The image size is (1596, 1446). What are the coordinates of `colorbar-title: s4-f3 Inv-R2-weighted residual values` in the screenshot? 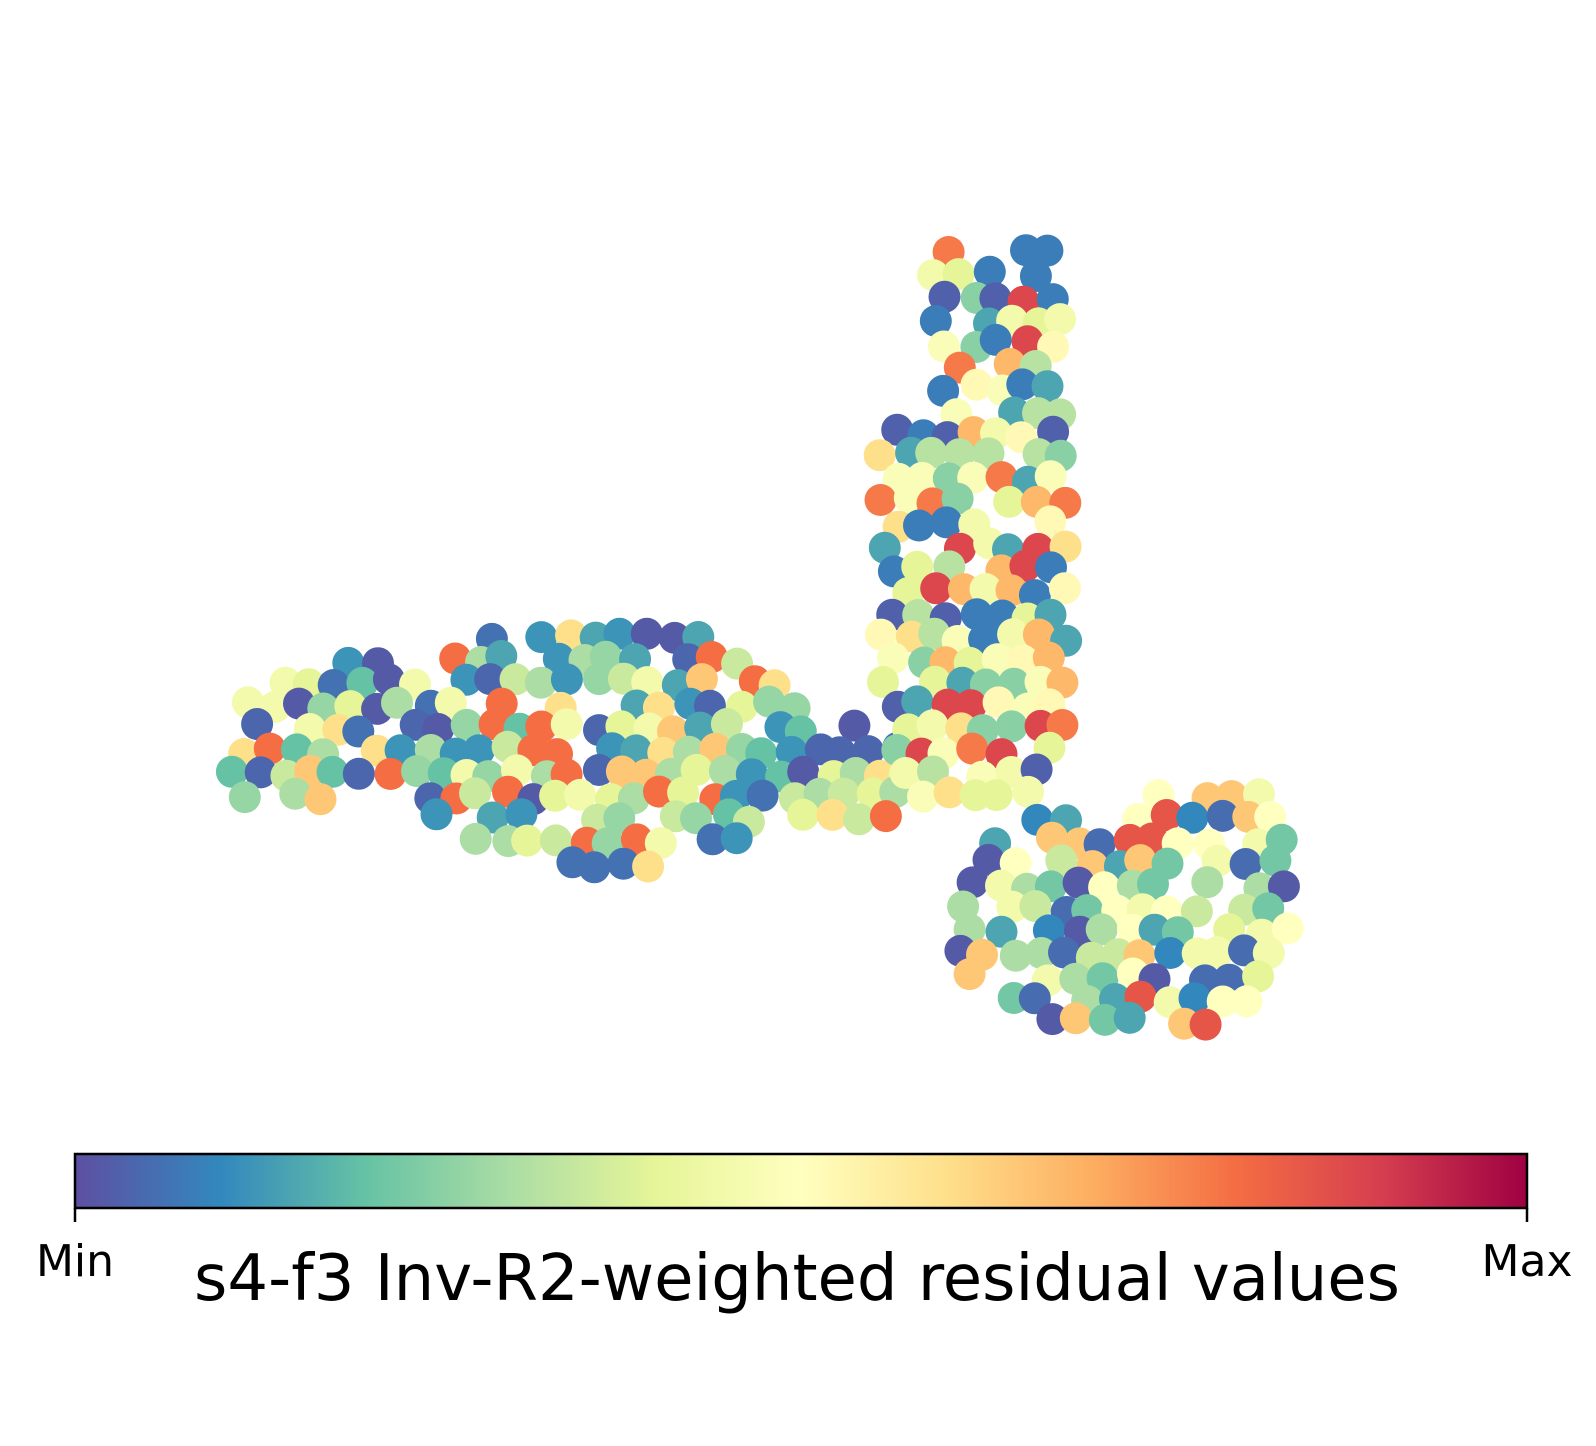 It's located at (797, 1279).